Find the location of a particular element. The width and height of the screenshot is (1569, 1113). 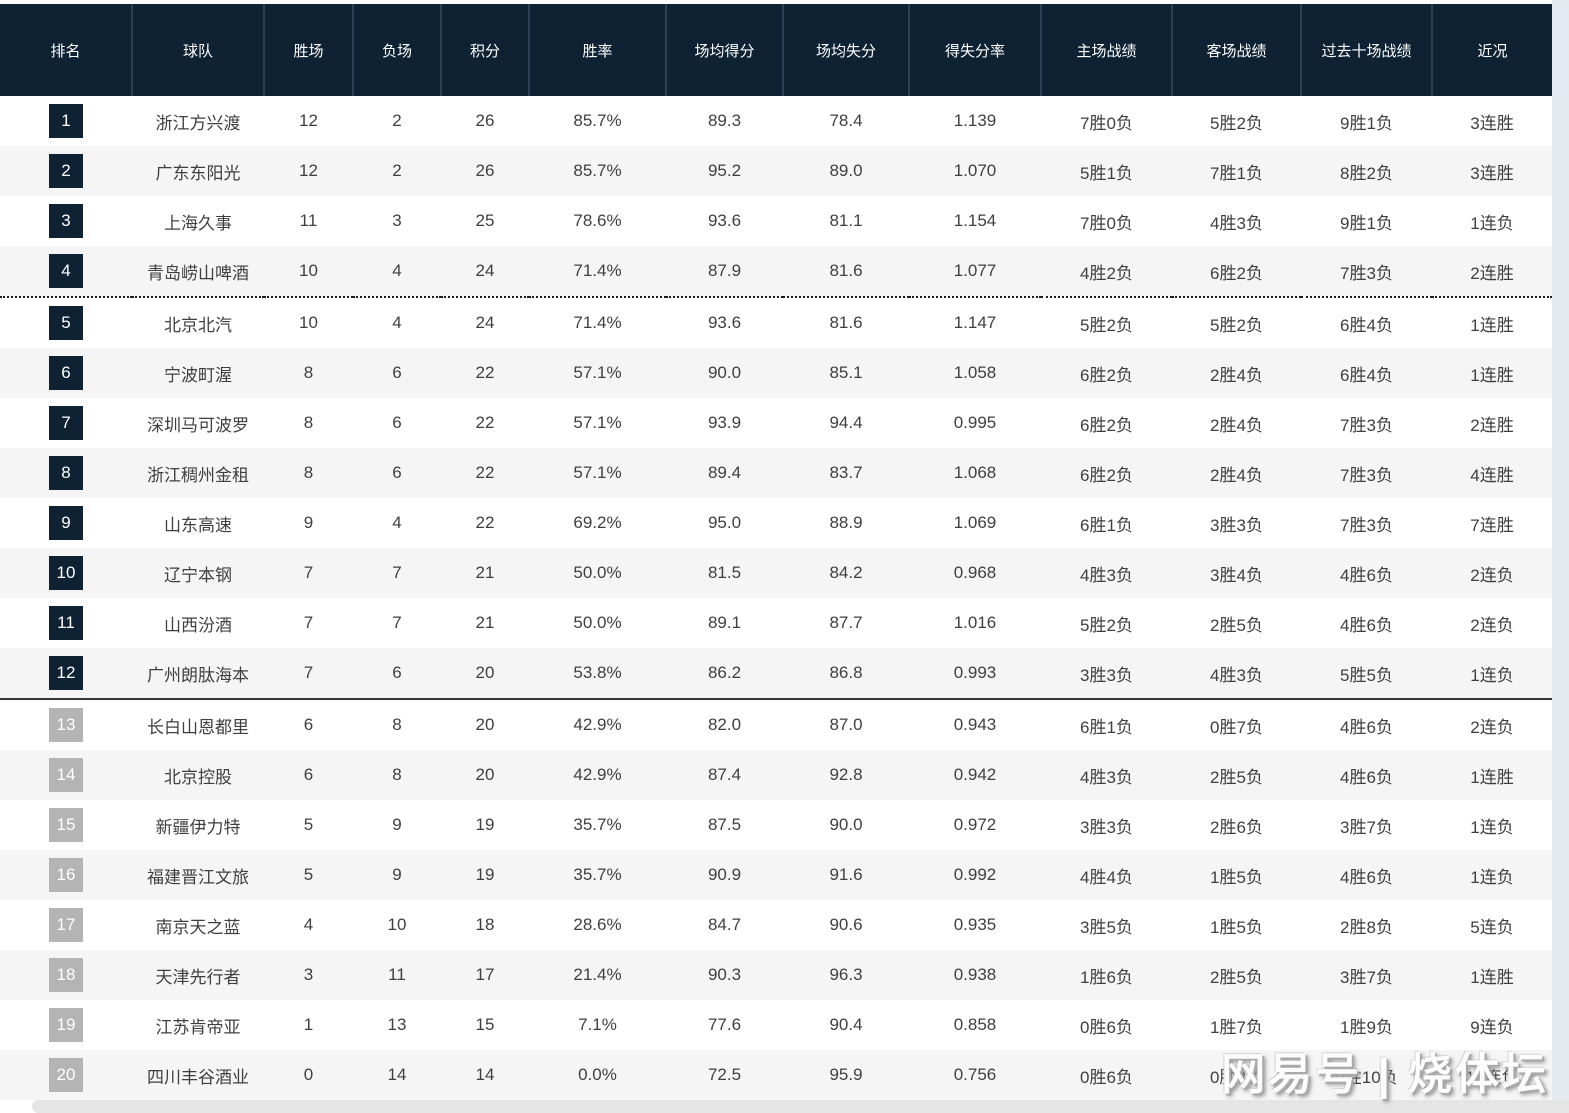

cell-rank: 20 is located at coordinates (66, 1075).